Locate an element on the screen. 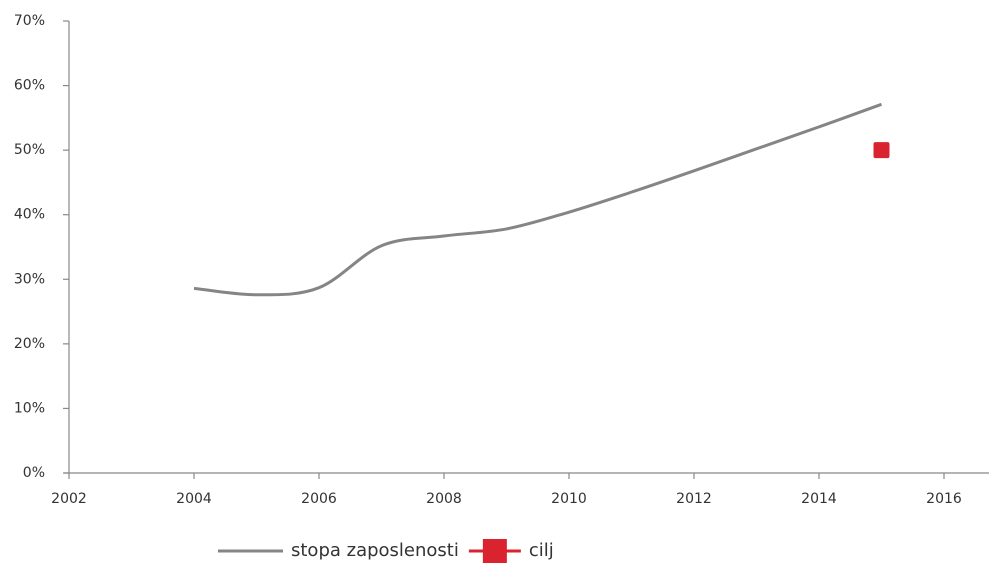  x-tick-label: 2002 is located at coordinates (69, 499).